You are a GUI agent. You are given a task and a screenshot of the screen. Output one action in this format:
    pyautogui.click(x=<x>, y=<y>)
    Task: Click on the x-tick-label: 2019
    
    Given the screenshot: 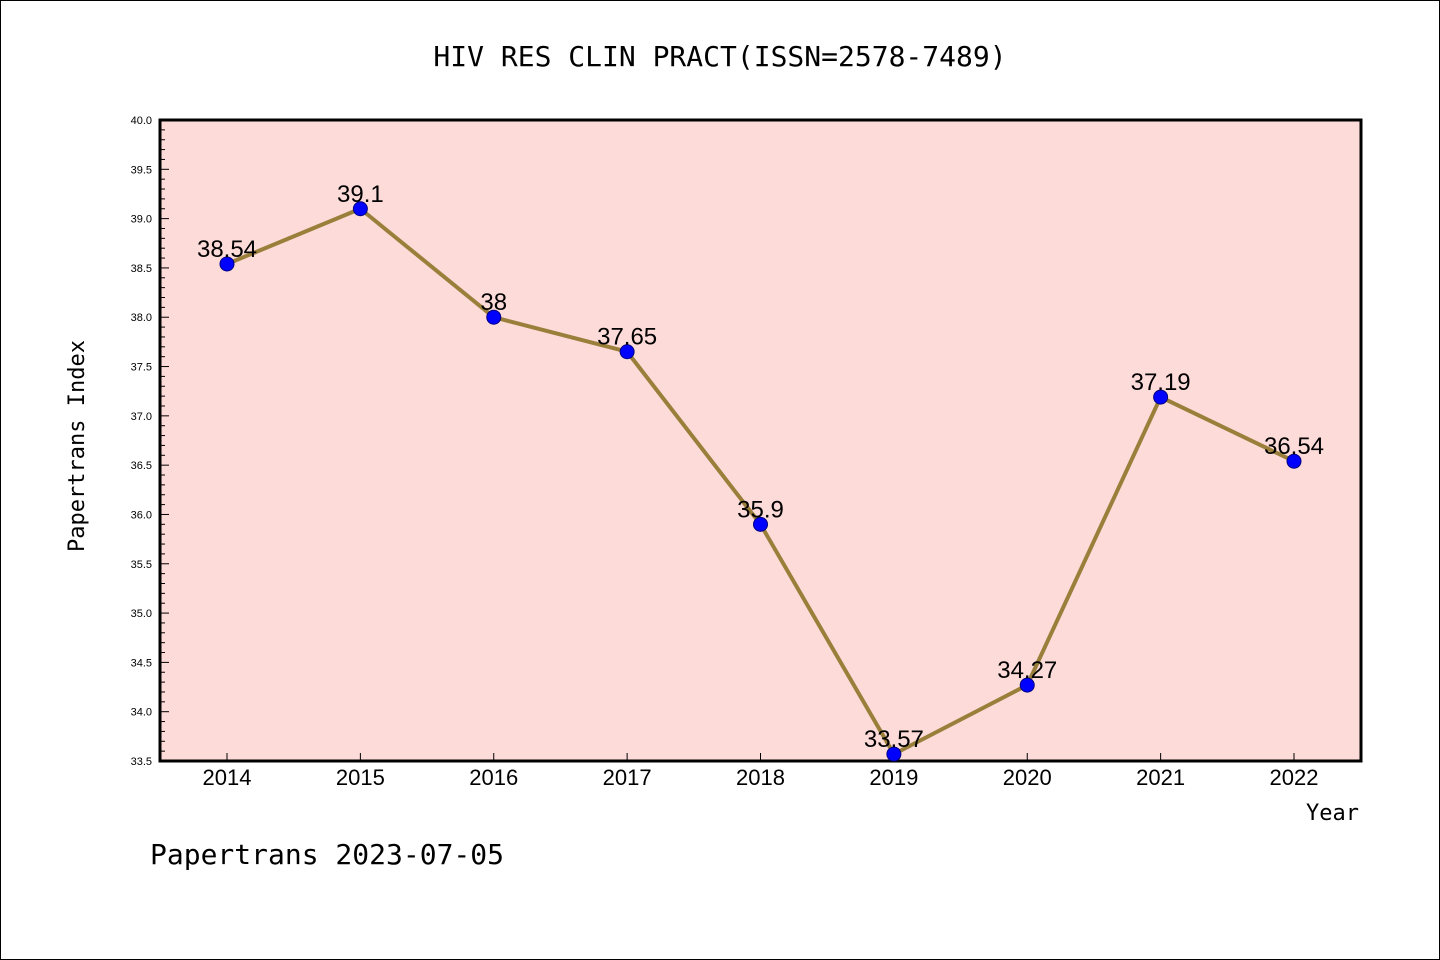 What is the action you would take?
    pyautogui.click(x=893, y=777)
    